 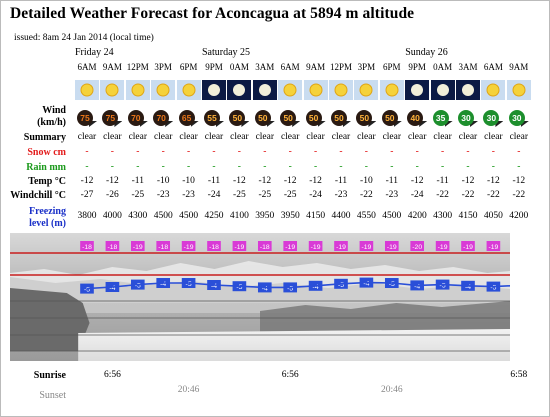 I want to click on svg-text: -19, so click(x=493, y=247).